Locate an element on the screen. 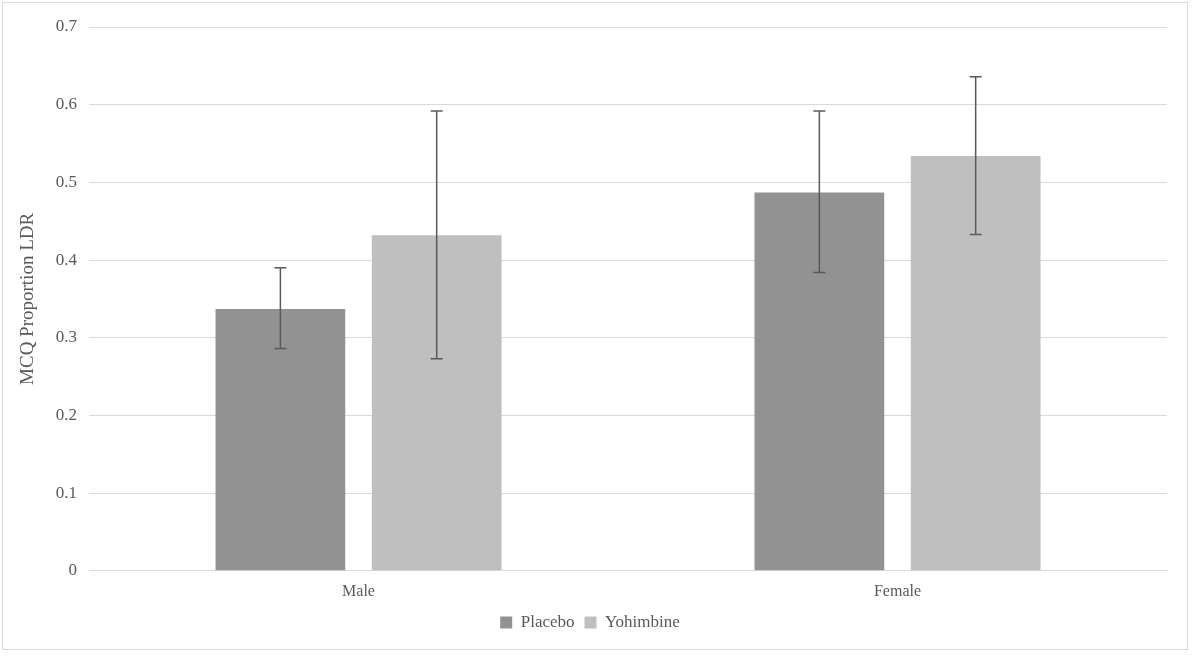 This screenshot has height=657, width=1195. y-tick-label: 0.5 is located at coordinates (66, 181).